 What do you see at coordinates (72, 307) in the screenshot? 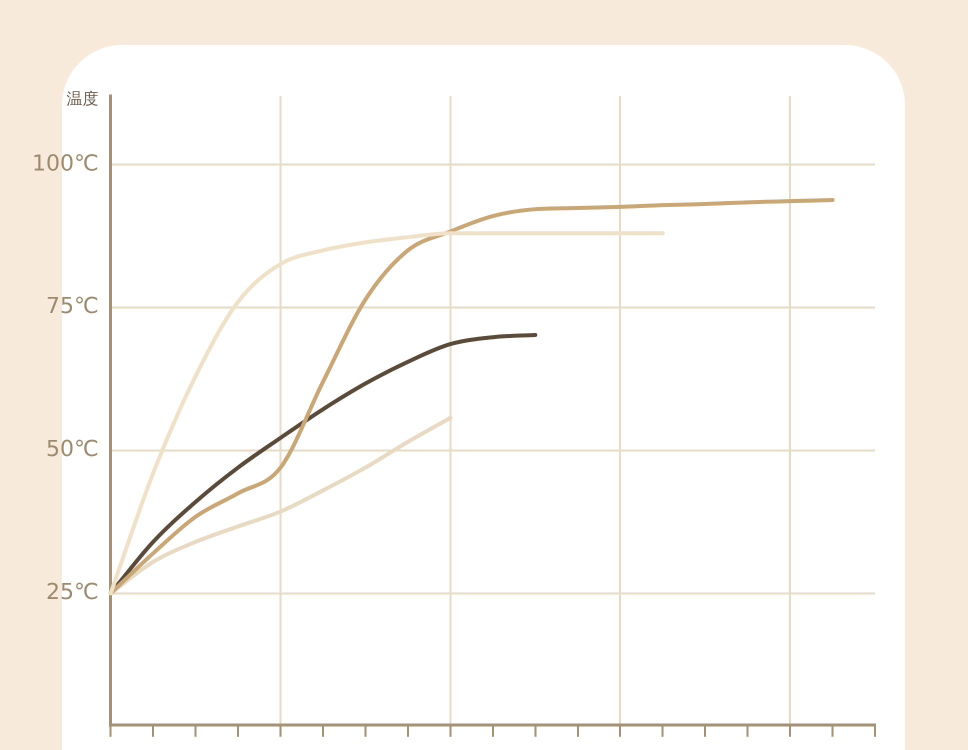
I see `y-tick-label: 75℃` at bounding box center [72, 307].